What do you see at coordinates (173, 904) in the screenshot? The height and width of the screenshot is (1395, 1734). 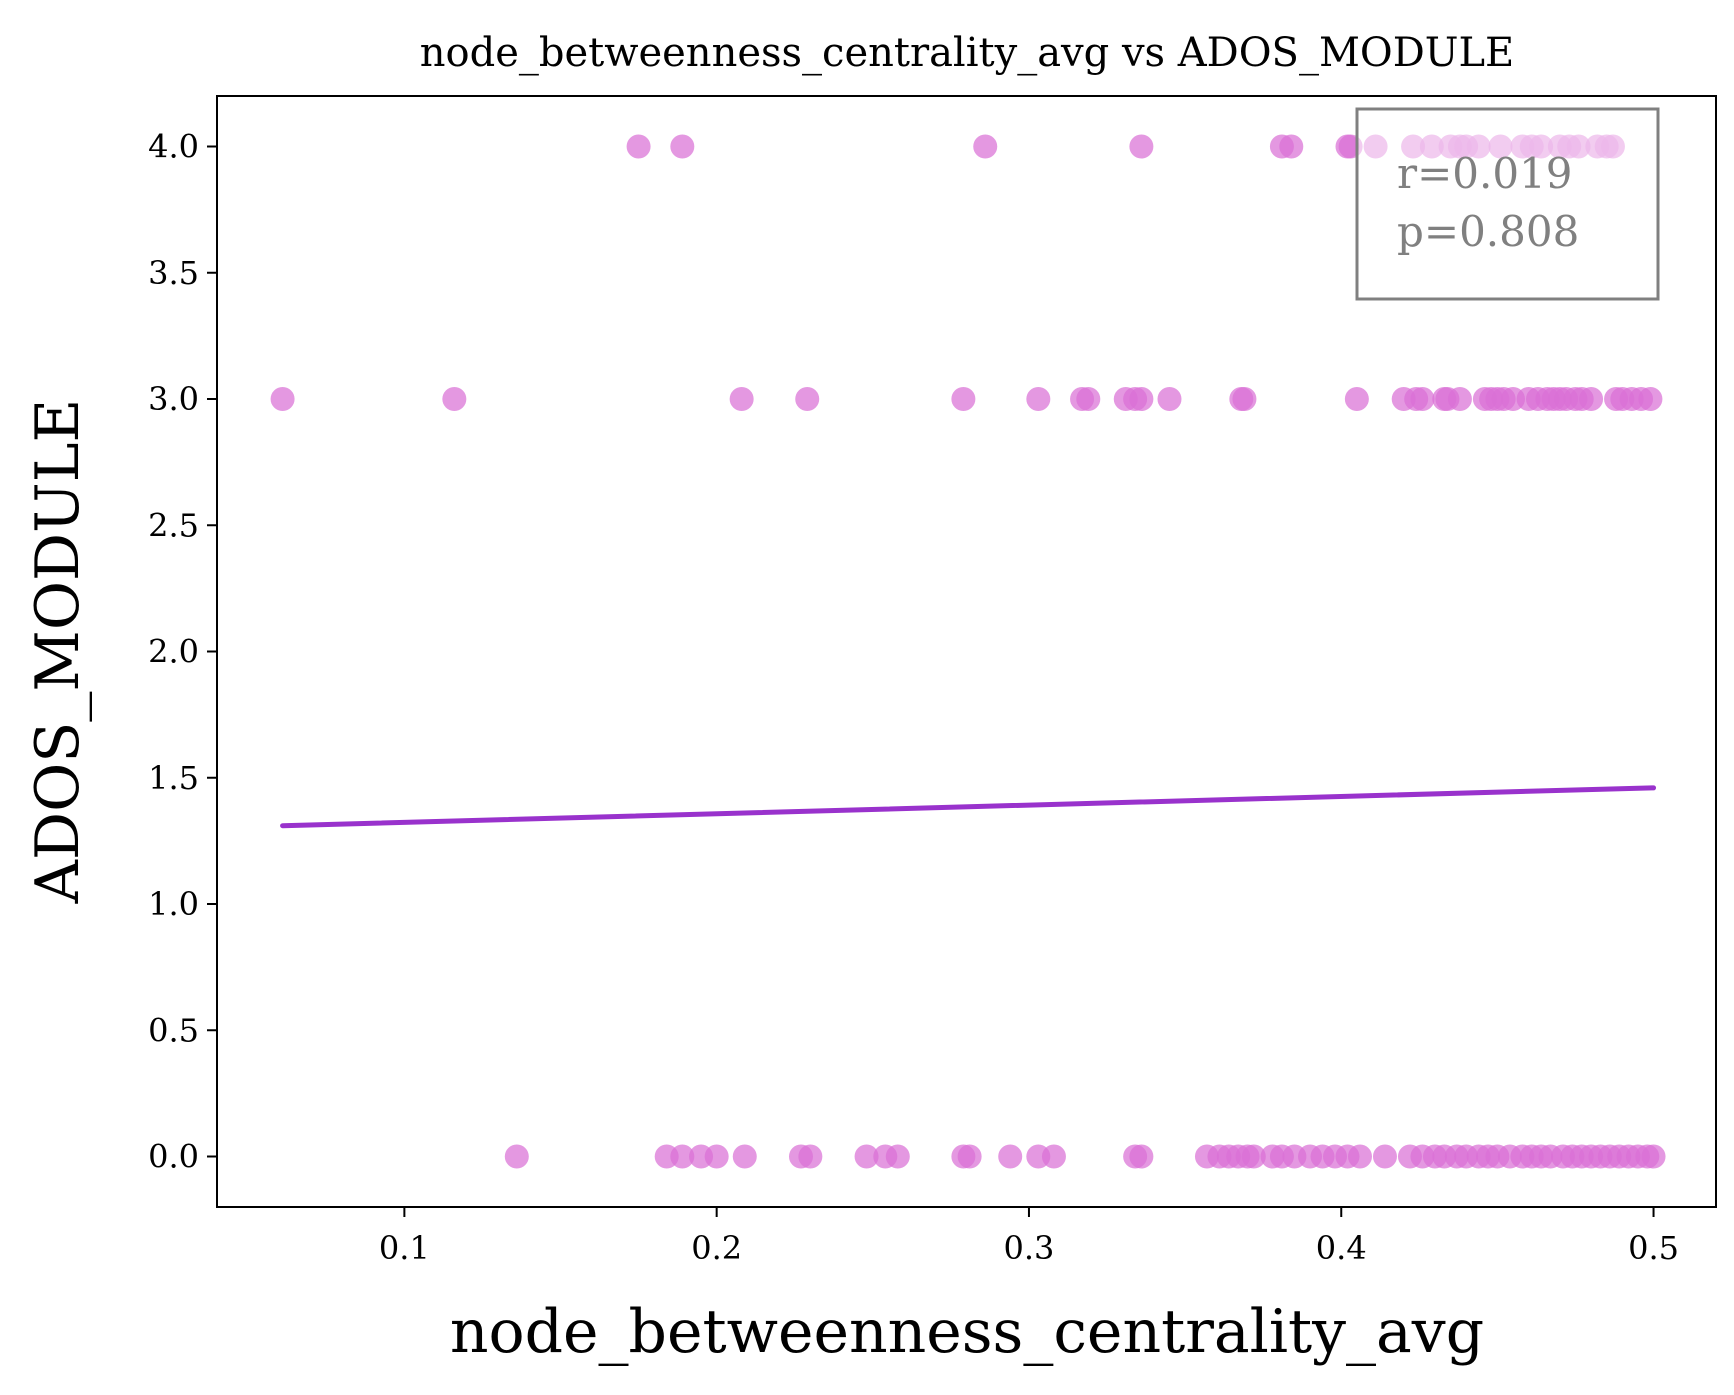 I see `y-tick-label: 1.0` at bounding box center [173, 904].